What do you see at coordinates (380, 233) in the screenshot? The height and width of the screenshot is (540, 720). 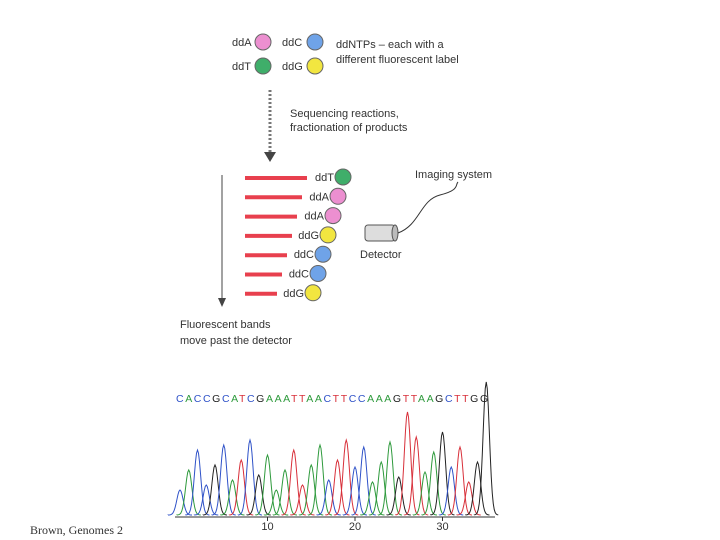 I see `detector` at bounding box center [380, 233].